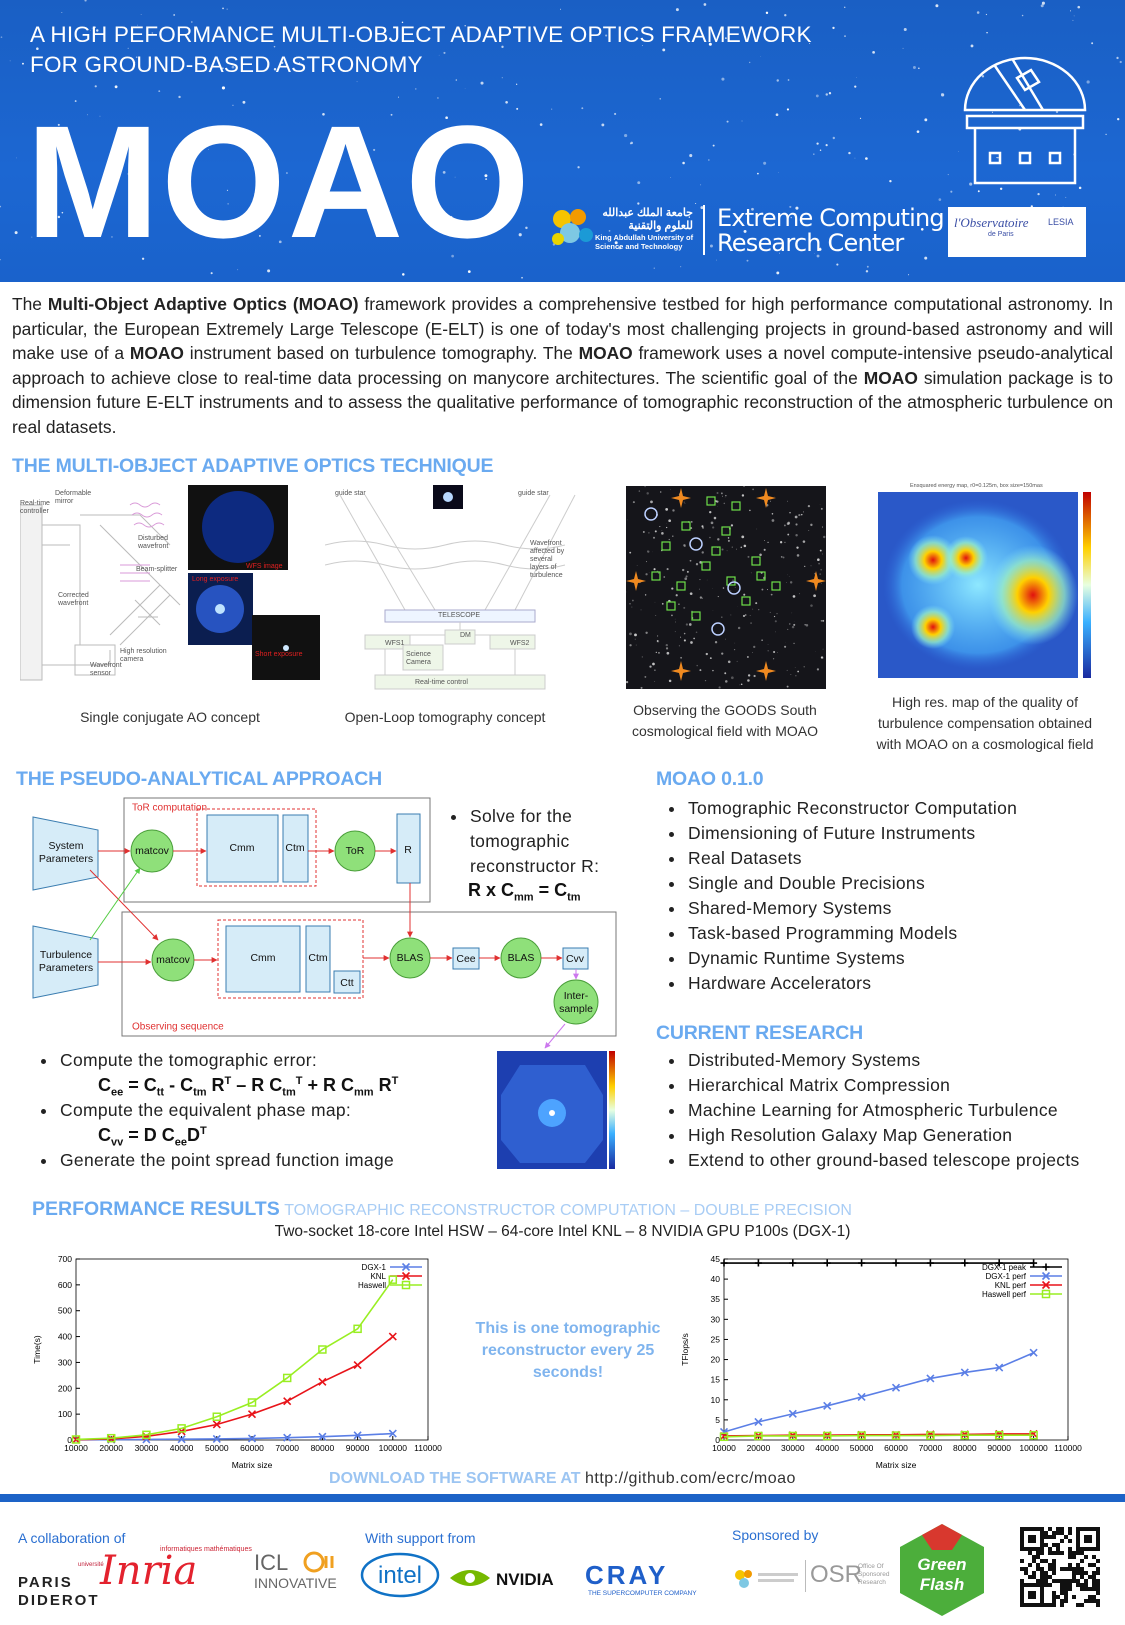 The width and height of the screenshot is (1125, 1625). I want to click on legend-label: KNL perf, so click(1011, 1285).